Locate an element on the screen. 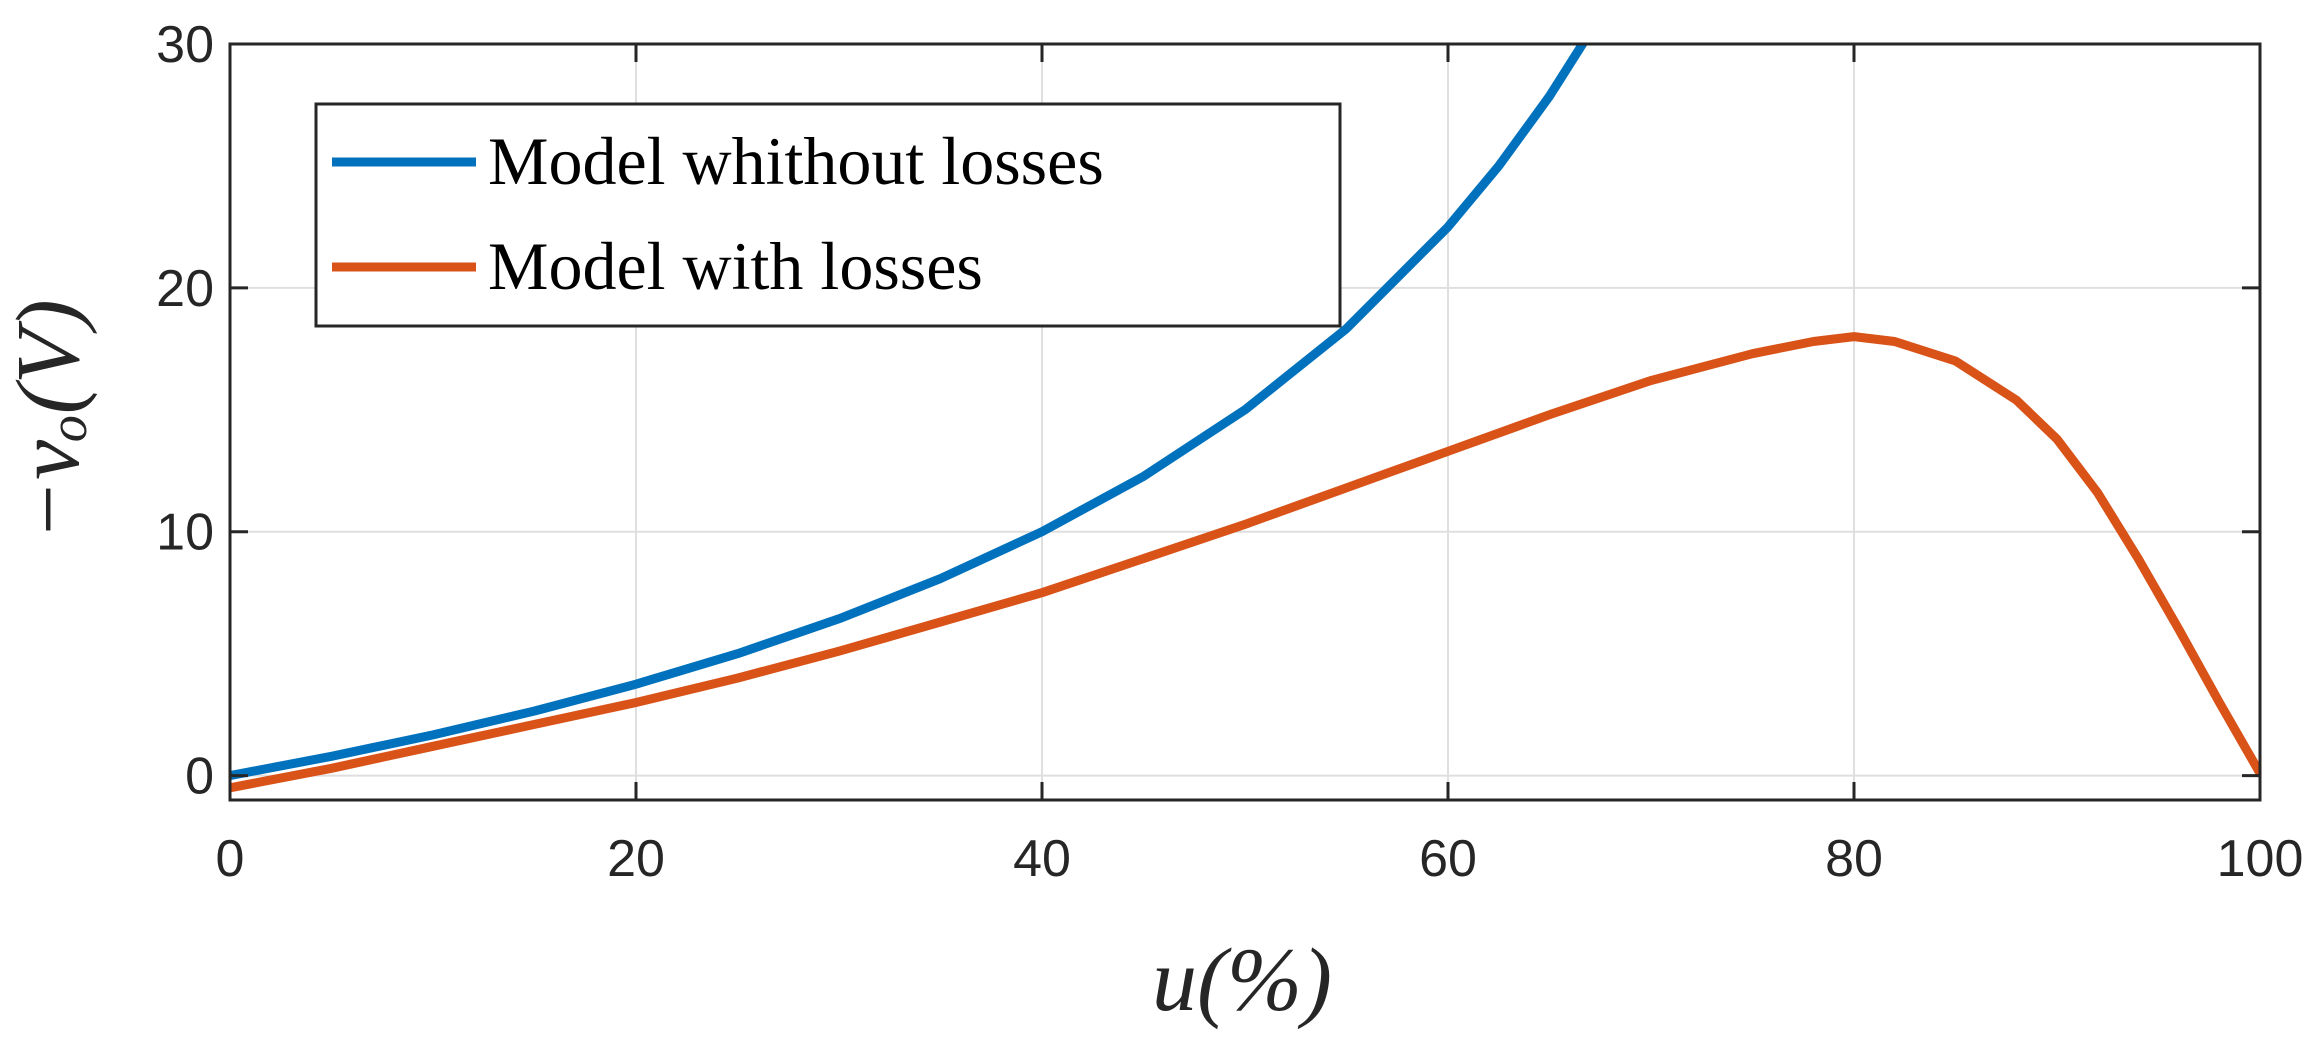  x-tick-label: 40 is located at coordinates (1042, 859).